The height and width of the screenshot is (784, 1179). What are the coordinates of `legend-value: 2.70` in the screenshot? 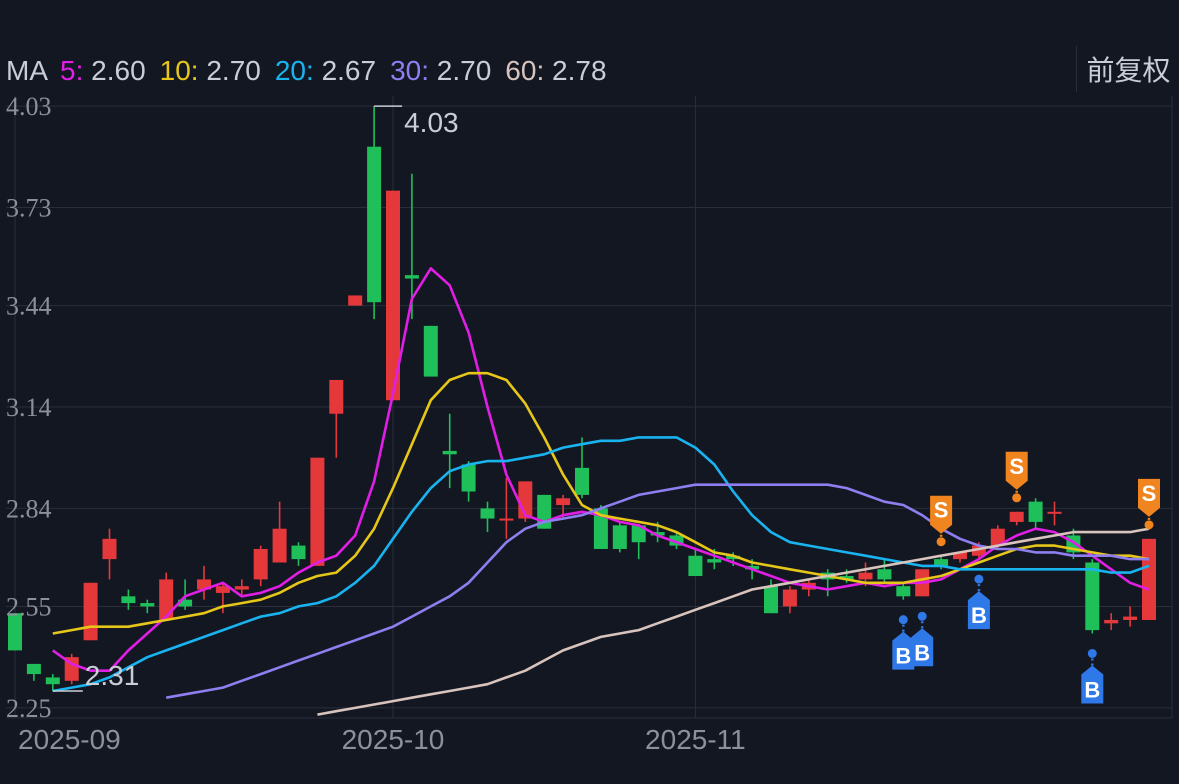 It's located at (460, 70).